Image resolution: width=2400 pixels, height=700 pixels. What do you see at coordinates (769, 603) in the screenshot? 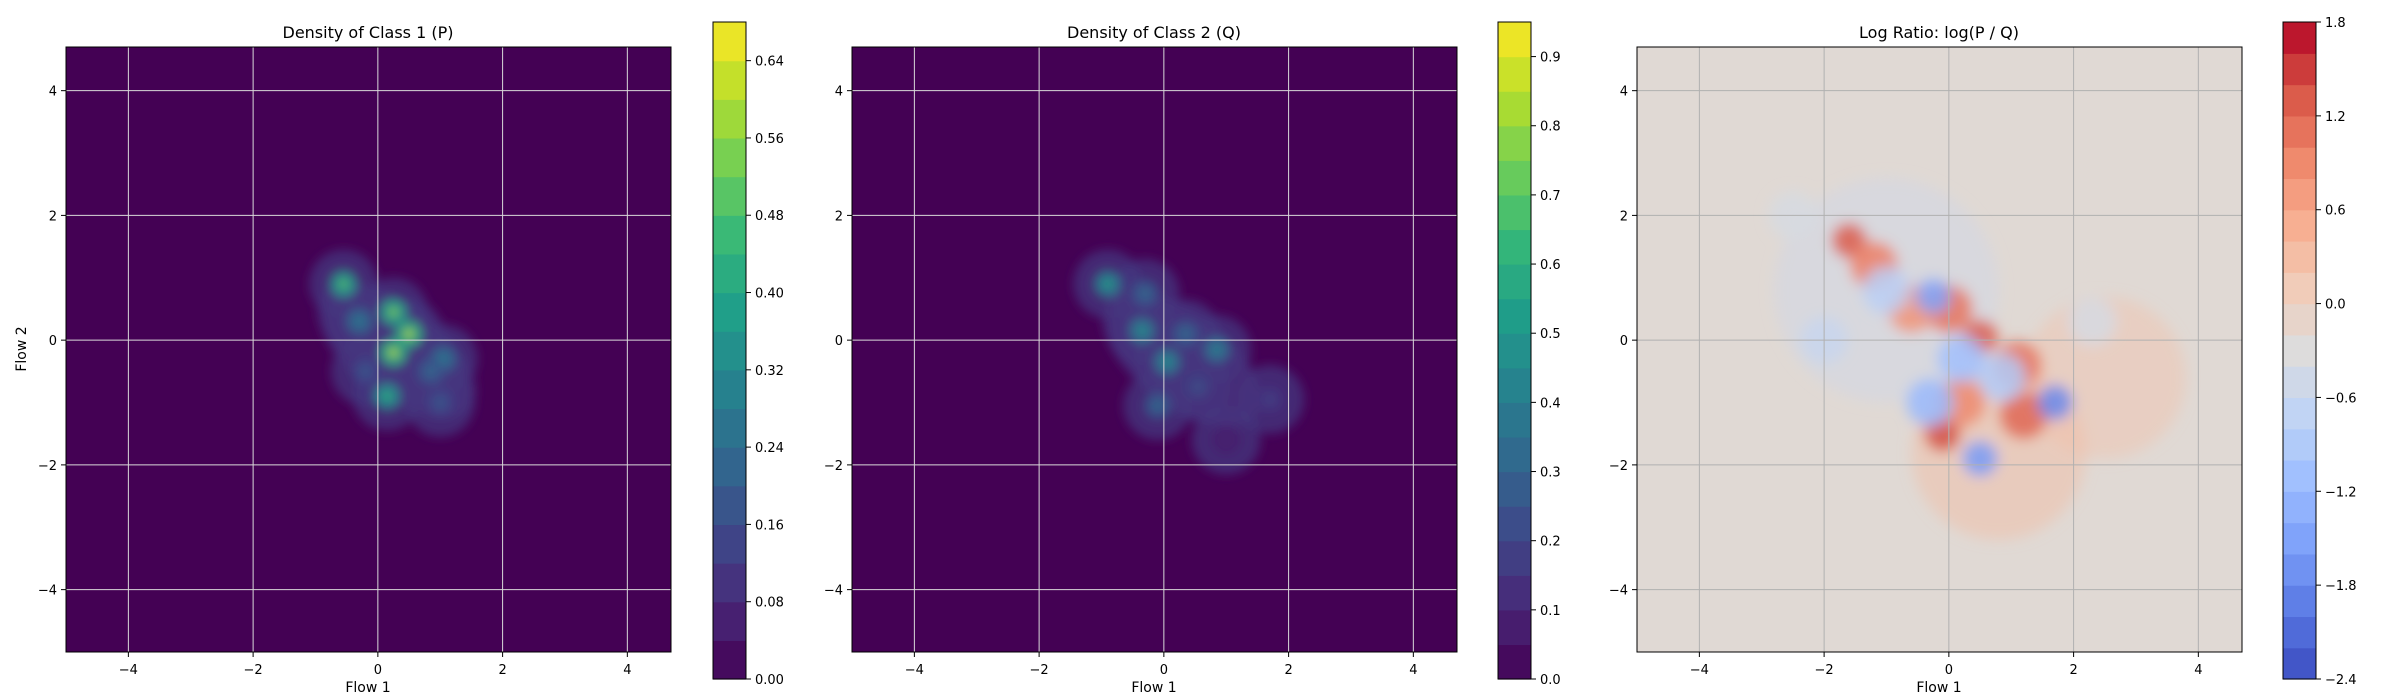
I see `colorbar-tick-label: 0.08` at bounding box center [769, 603].